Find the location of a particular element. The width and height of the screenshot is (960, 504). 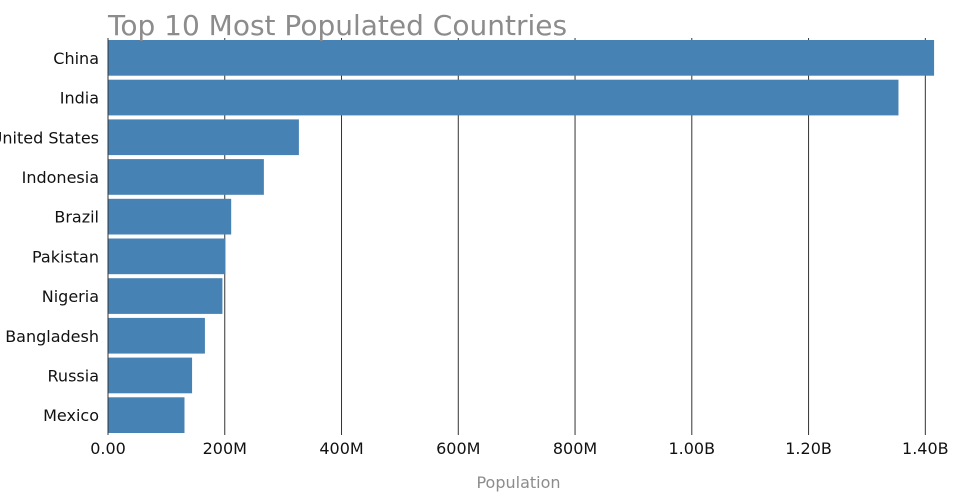

x-tick-label: 800M is located at coordinates (575, 448).